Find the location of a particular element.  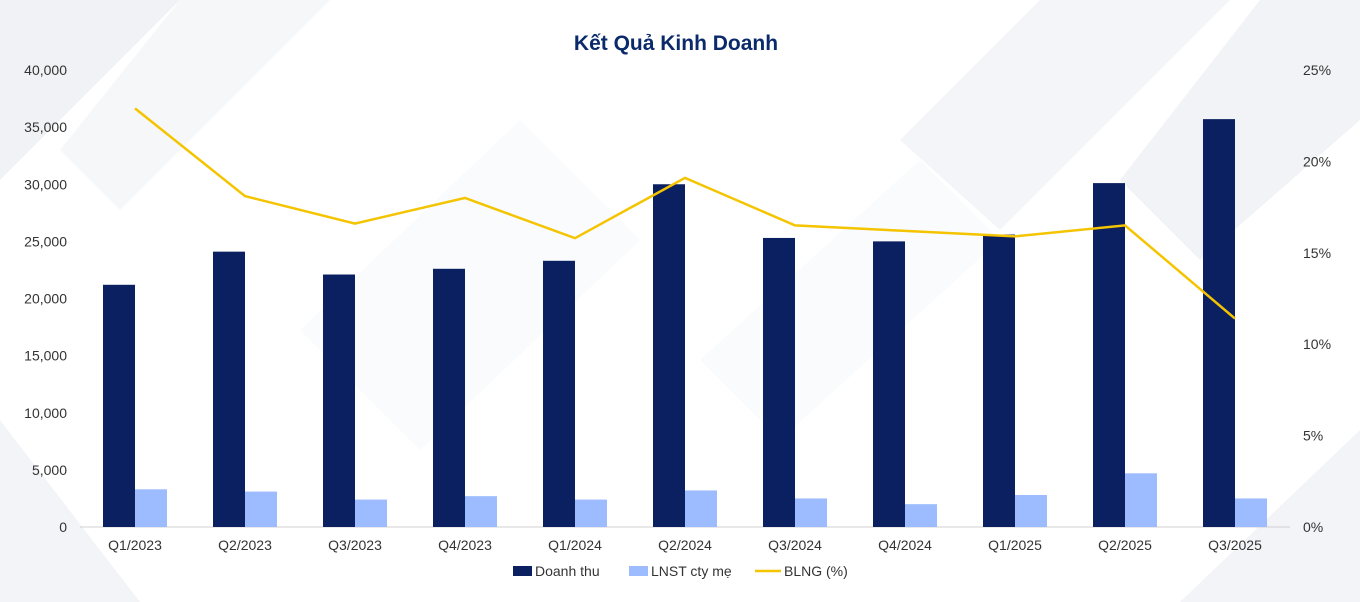

legend-label: LNST cty mẹ is located at coordinates (691, 571).